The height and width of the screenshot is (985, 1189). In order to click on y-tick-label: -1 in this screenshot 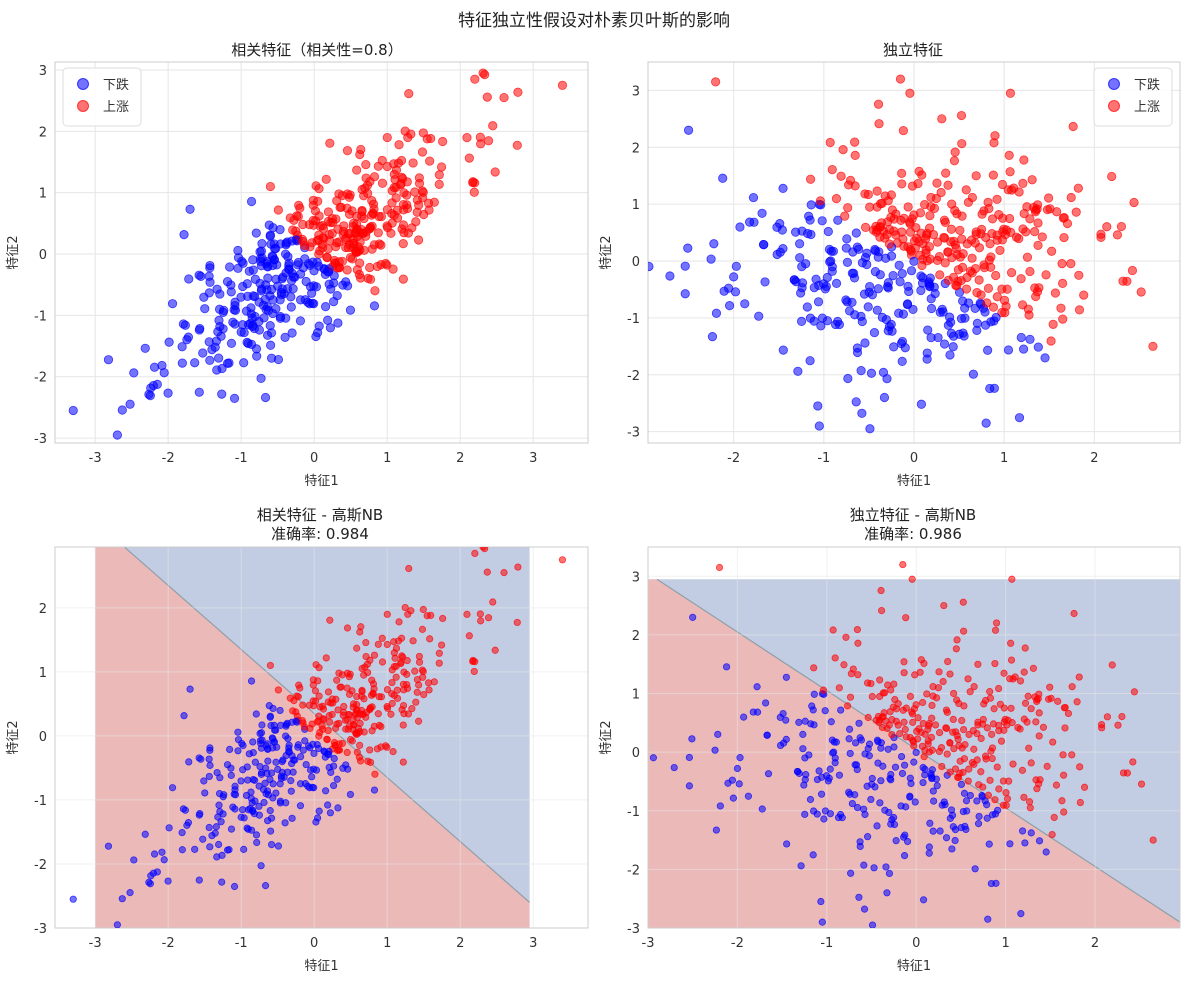, I will do `click(633, 319)`.